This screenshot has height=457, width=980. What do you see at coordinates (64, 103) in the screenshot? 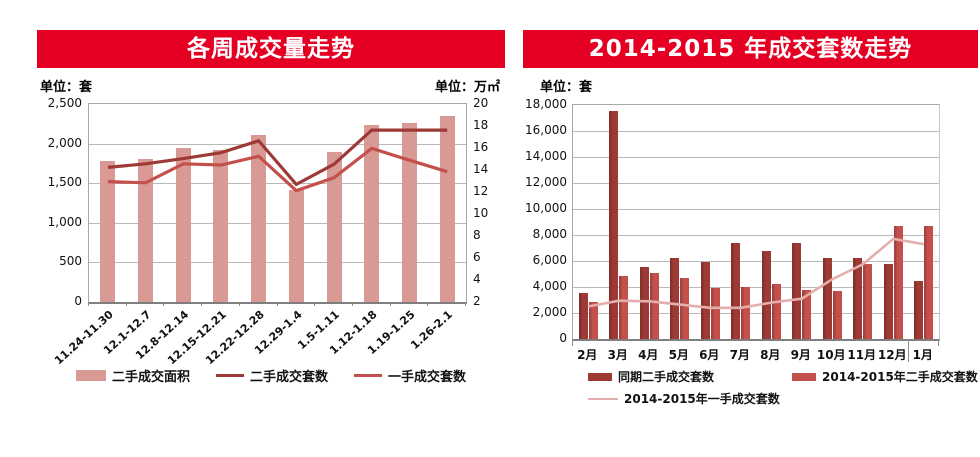
I see `y-axis-label: 2,500` at bounding box center [64, 103].